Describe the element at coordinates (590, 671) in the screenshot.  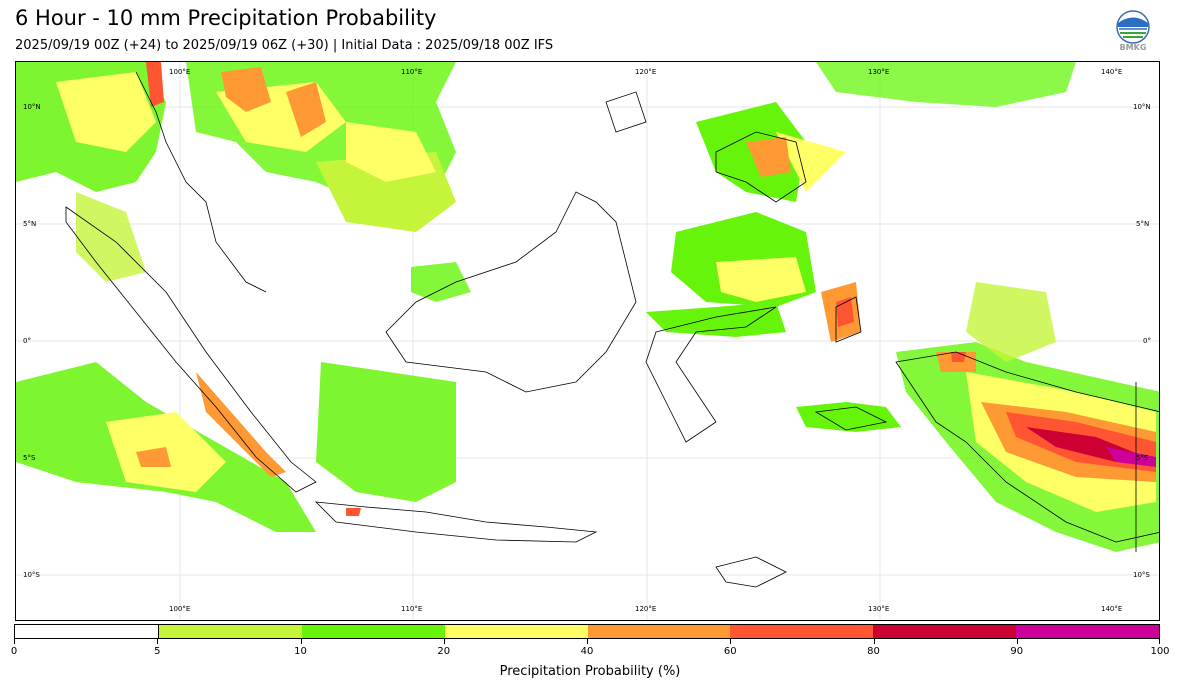
I see `colorbar-title: Precipitation Probability (%)` at that location.